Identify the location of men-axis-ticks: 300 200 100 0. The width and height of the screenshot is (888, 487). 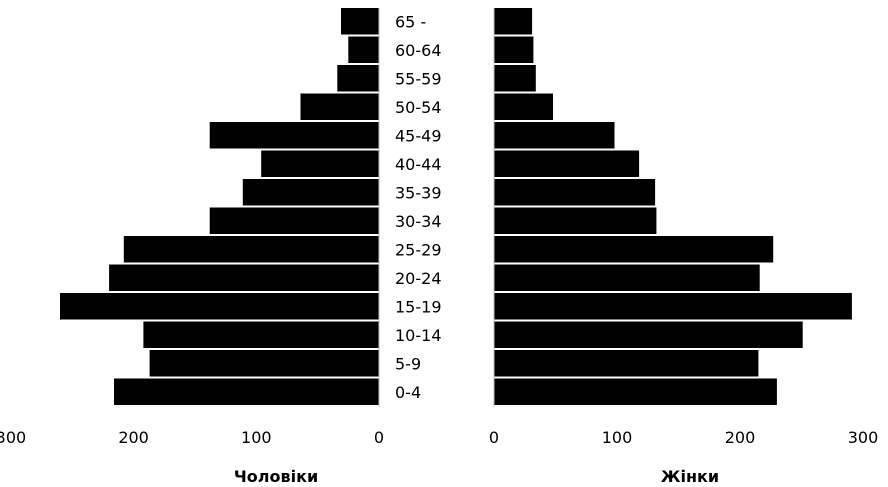
(192, 437).